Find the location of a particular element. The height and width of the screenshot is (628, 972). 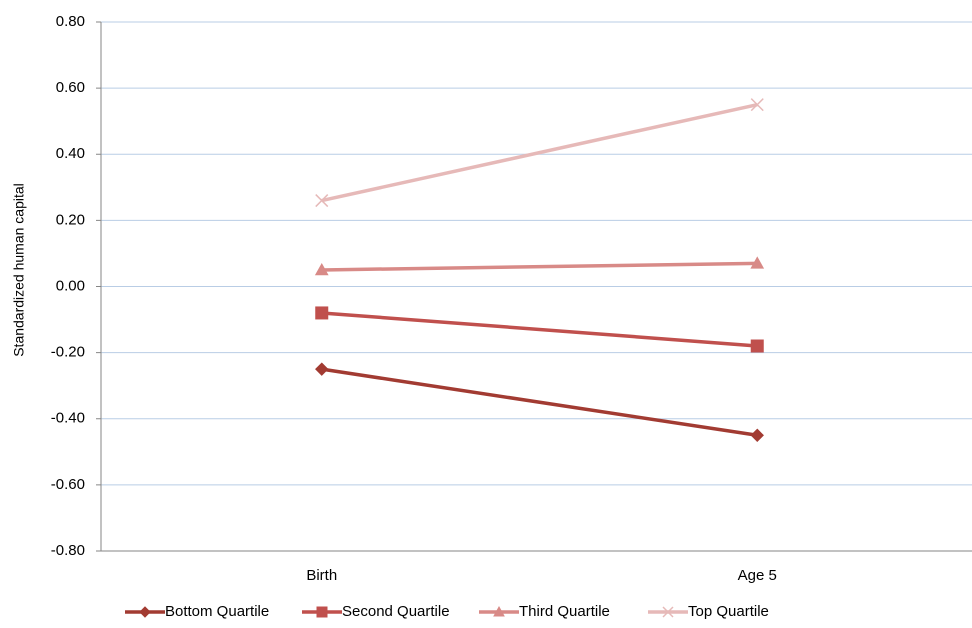

y-axis-label: Standardized human capital is located at coordinates (19, 270).